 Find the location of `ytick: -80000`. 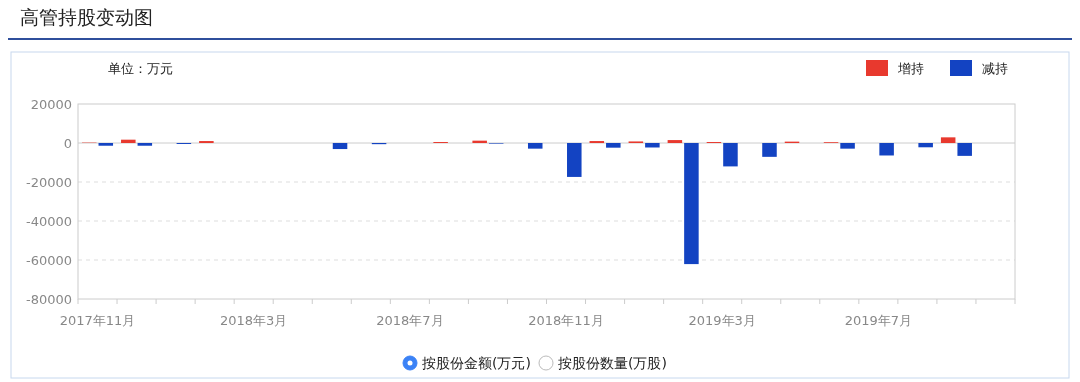

ytick: -80000 is located at coordinates (48, 299).